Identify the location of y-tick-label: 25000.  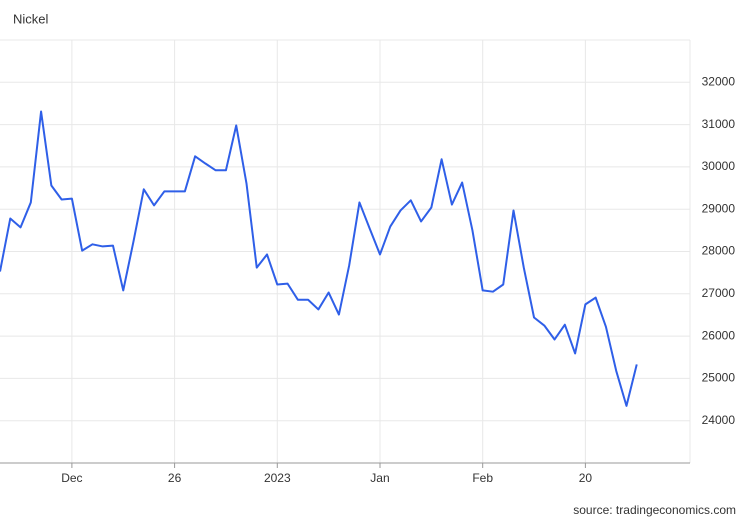
(719, 378).